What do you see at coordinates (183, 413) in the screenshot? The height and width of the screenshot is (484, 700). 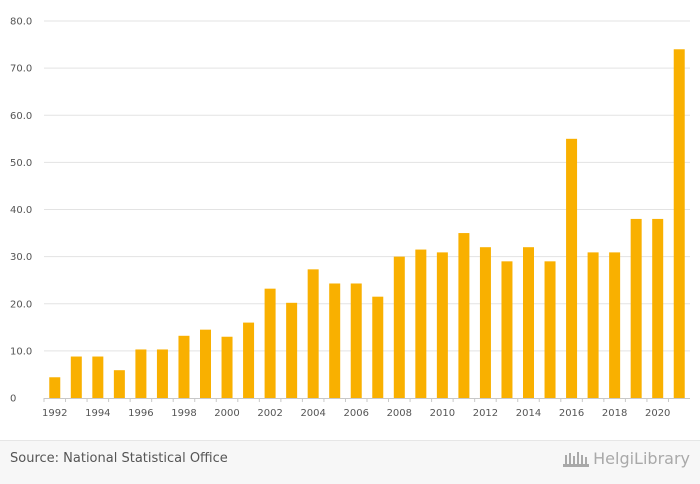 I see `x-tick-label: 1998` at bounding box center [183, 413].